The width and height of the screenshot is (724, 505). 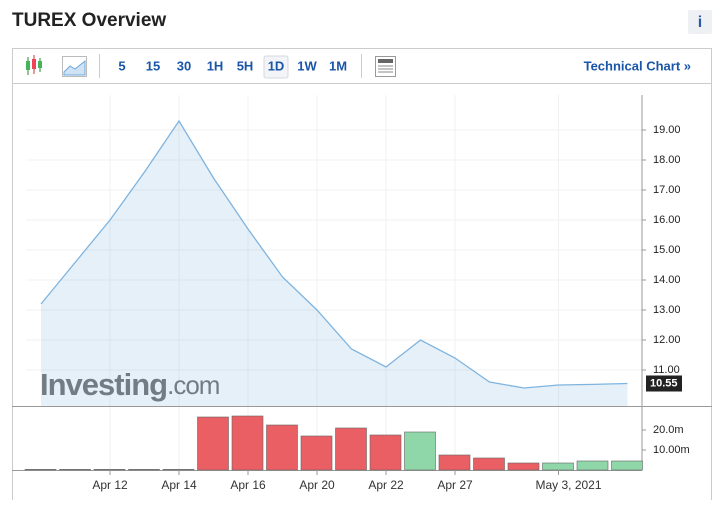 I want to click on area-icon, so click(x=74, y=66).